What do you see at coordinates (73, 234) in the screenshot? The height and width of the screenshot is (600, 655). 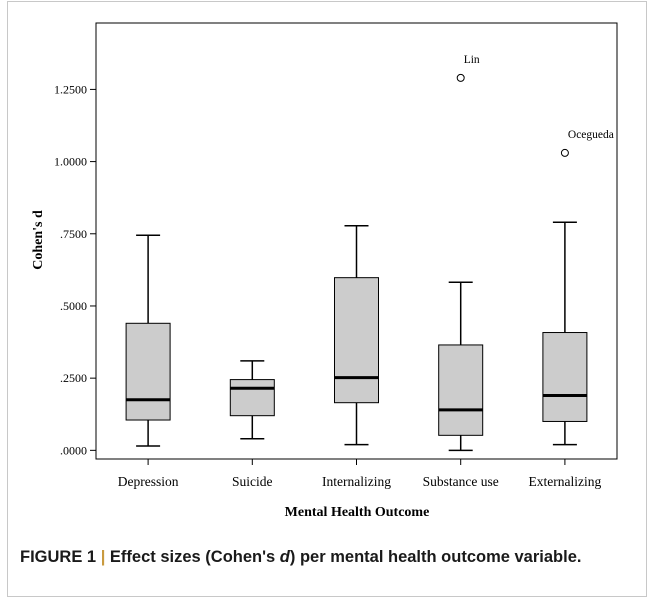 I see `y-tick-label: .7500` at bounding box center [73, 234].